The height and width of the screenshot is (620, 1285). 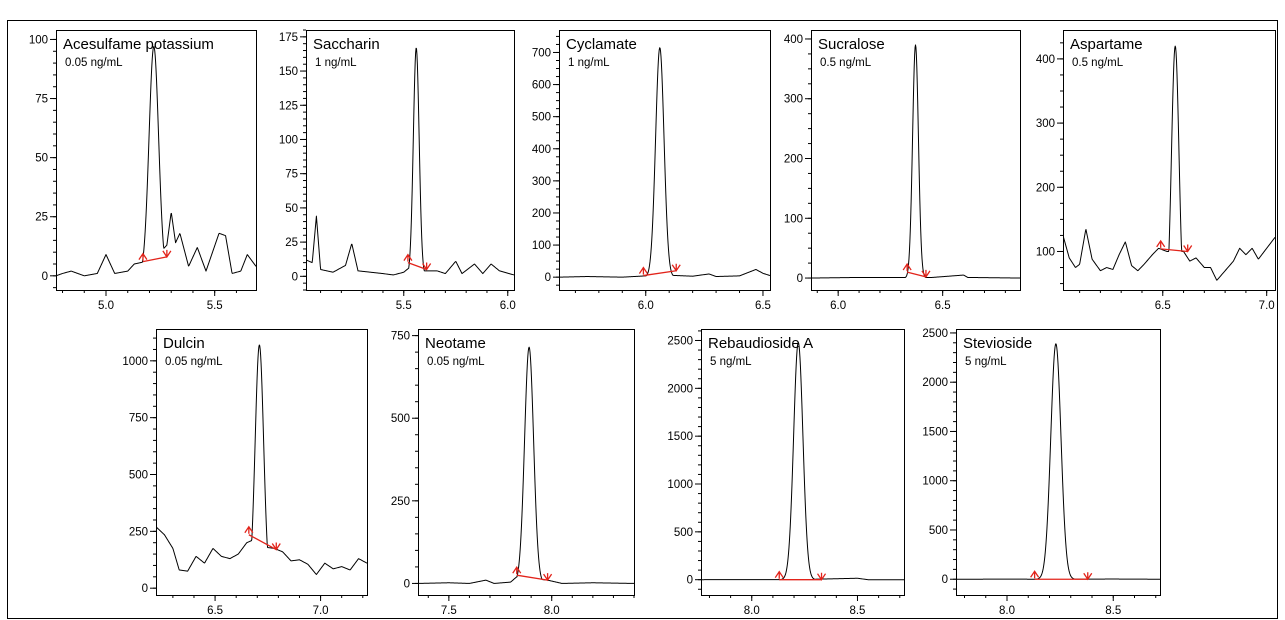 I want to click on y-tick-label: 600, so click(x=541, y=86).